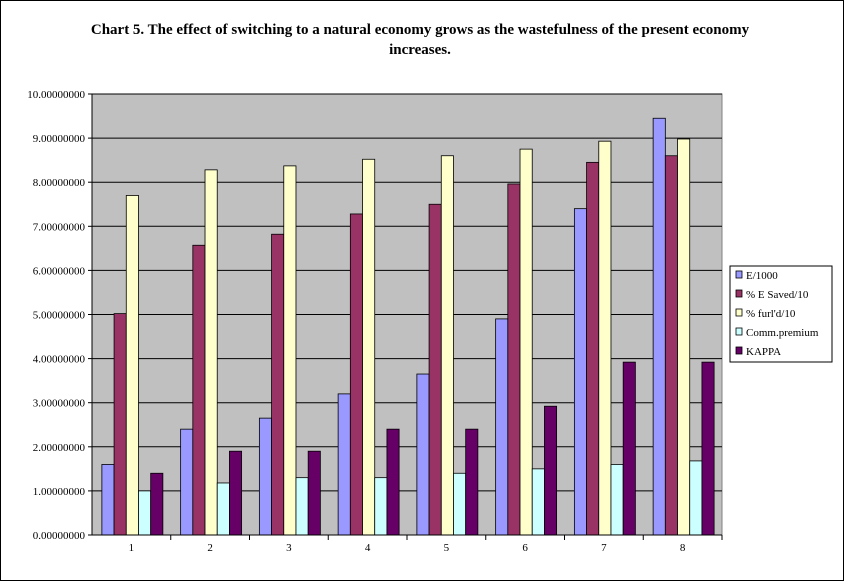 This screenshot has width=844, height=581. I want to click on legend-label: E/1000, so click(762, 276).